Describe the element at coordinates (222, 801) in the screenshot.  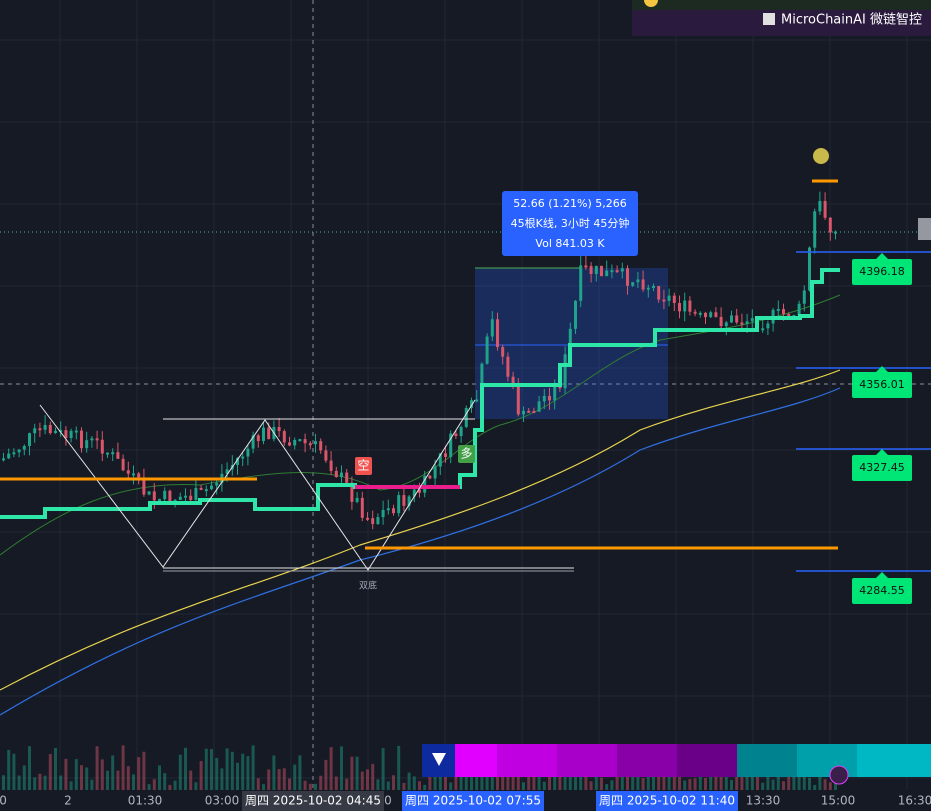
I see `time-label: 03:00` at that location.